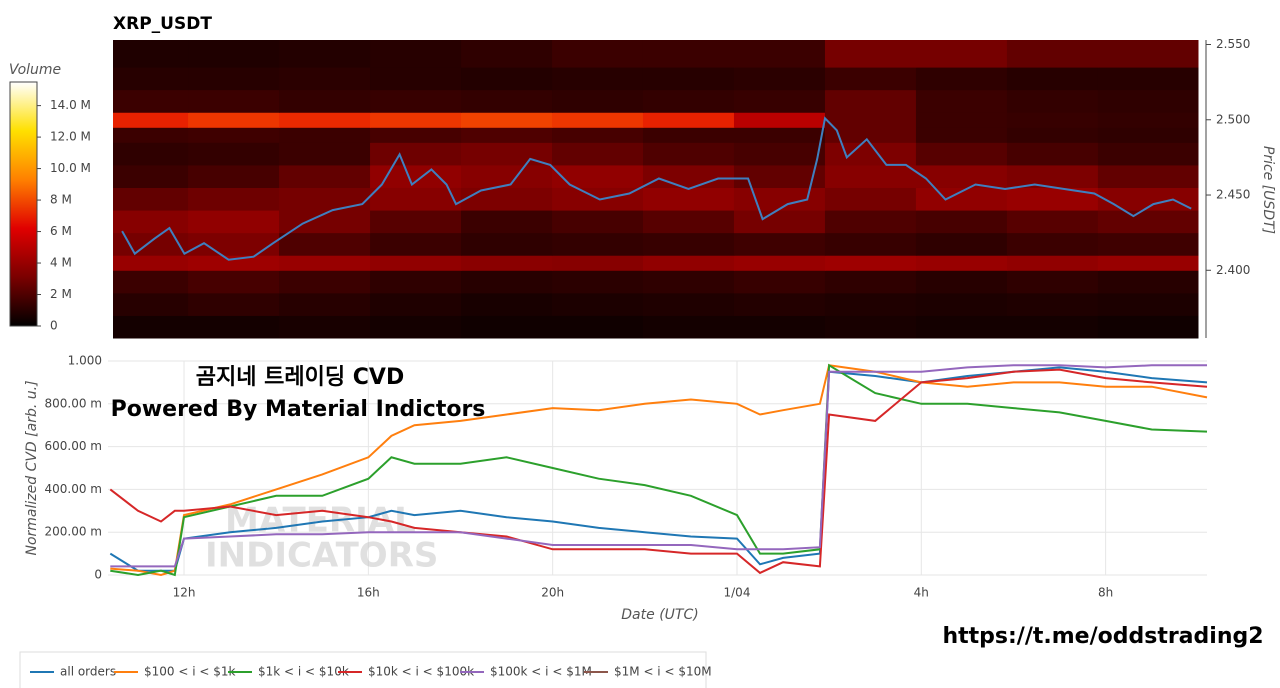  I want to click on legend-label: $100 < i < $1k, so click(190, 672).